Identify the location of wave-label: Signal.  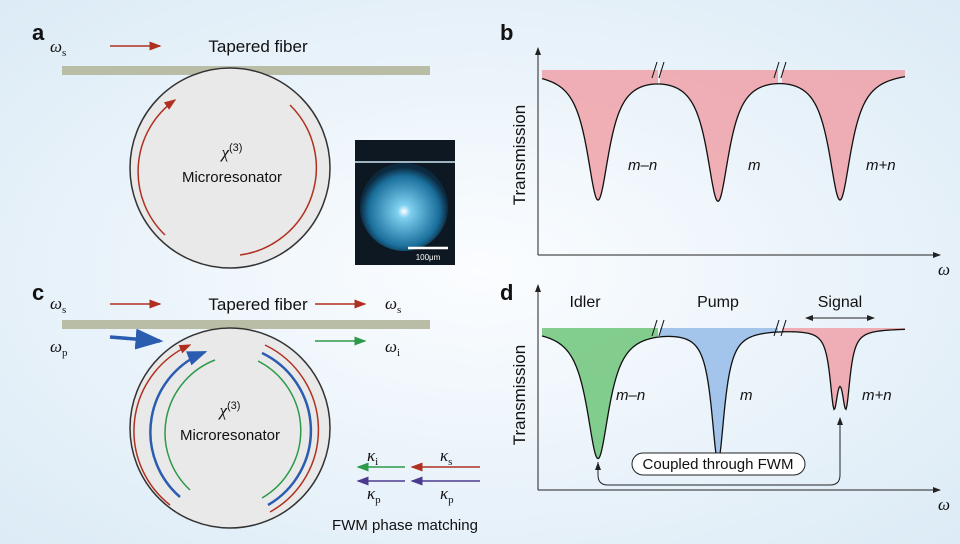
(840, 302).